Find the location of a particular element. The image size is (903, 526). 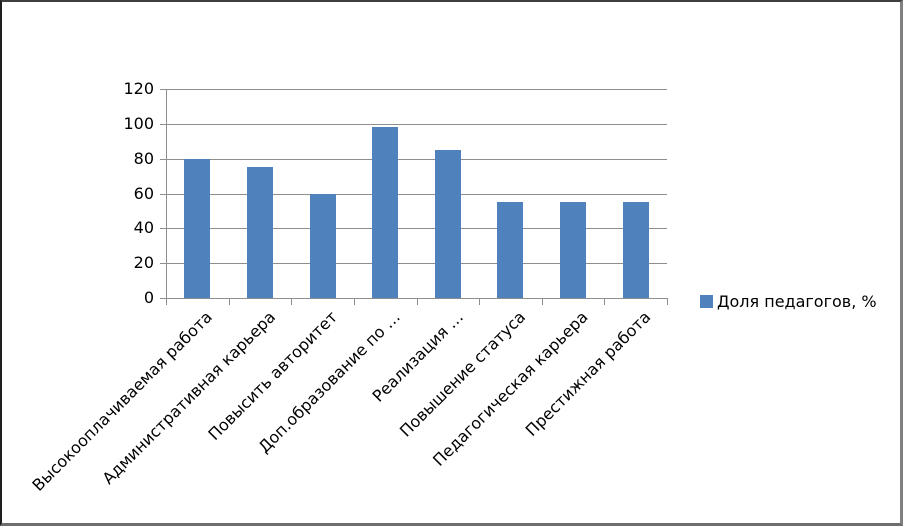

y-tick-label-40: 40 is located at coordinates (143, 228).